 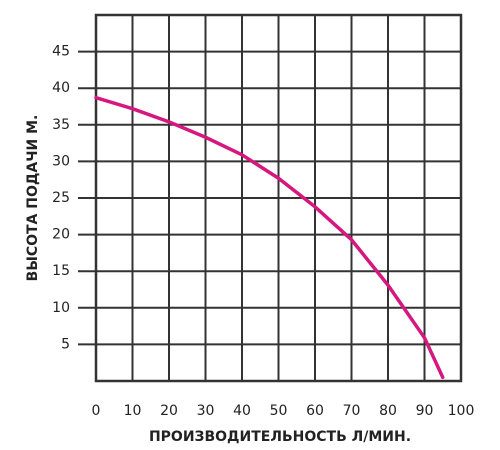 What do you see at coordinates (279, 411) in the screenshot?
I see `x-tick-label: 50` at bounding box center [279, 411].